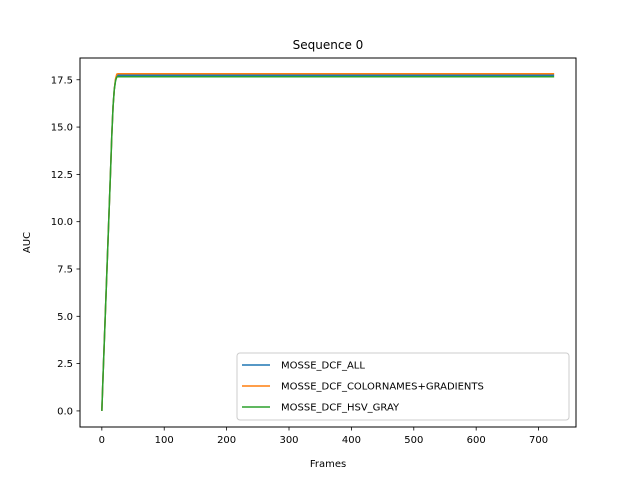 This screenshot has height=485, width=640. Describe the element at coordinates (65, 364) in the screenshot. I see `y-tick-label: 2.5` at that location.